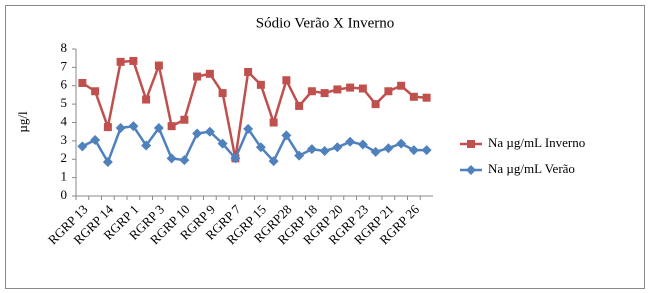 This screenshot has width=651, height=293. I want to click on y-tick-label: 2, so click(64, 157).